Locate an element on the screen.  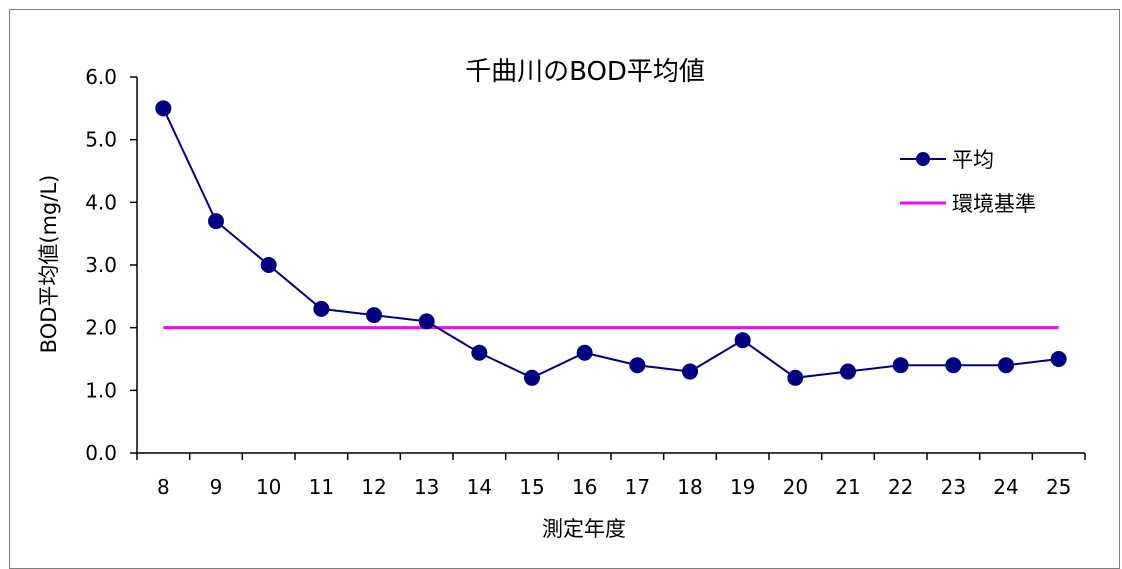
x-tick-label: 22 is located at coordinates (900, 487).